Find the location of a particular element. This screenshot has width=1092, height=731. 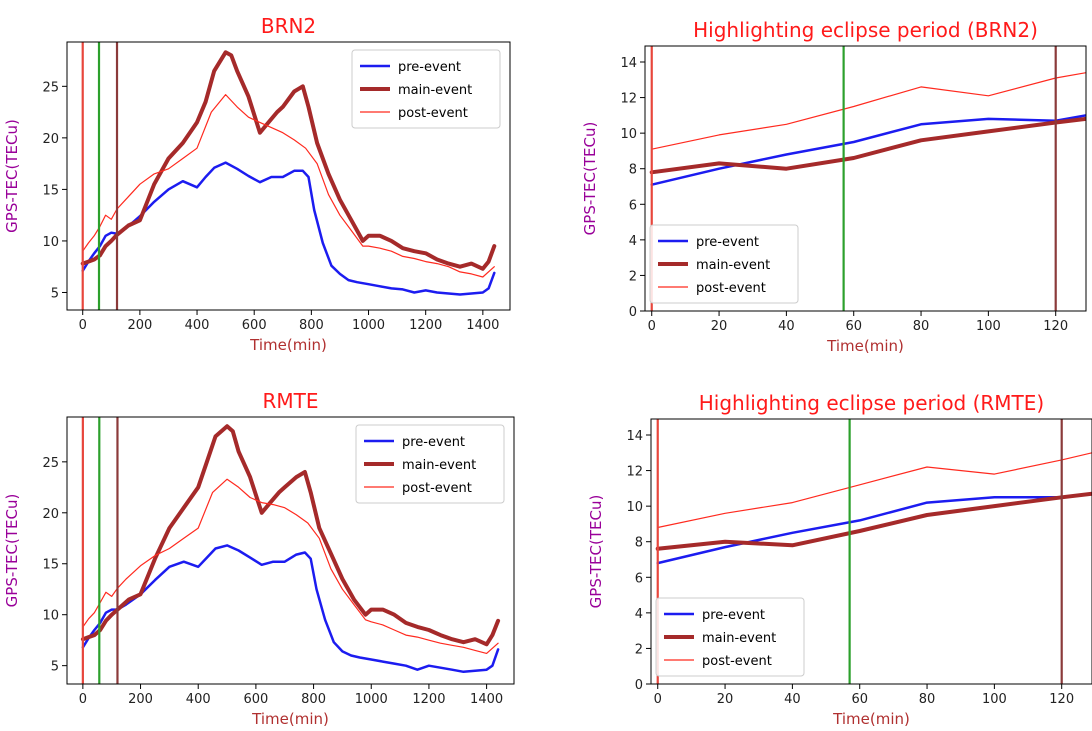

x-tick-label: 1000 is located at coordinates (368, 325).